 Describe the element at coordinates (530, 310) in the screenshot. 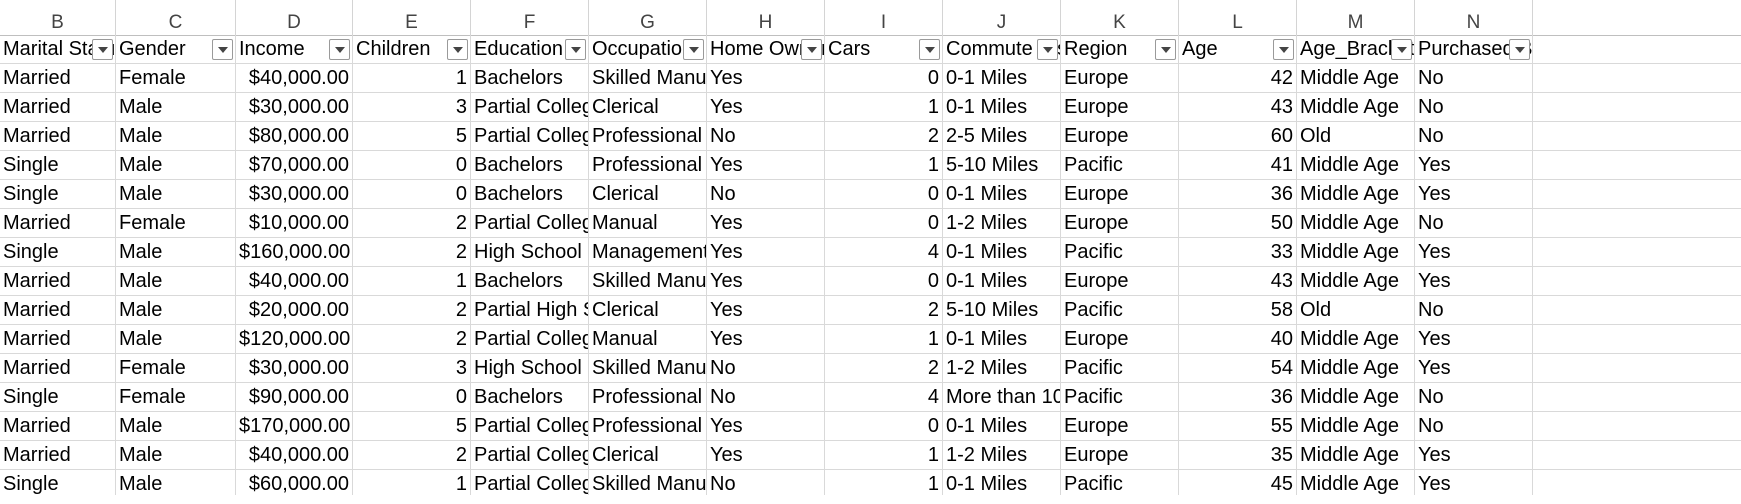

I see `table-cell: Partial High School` at that location.